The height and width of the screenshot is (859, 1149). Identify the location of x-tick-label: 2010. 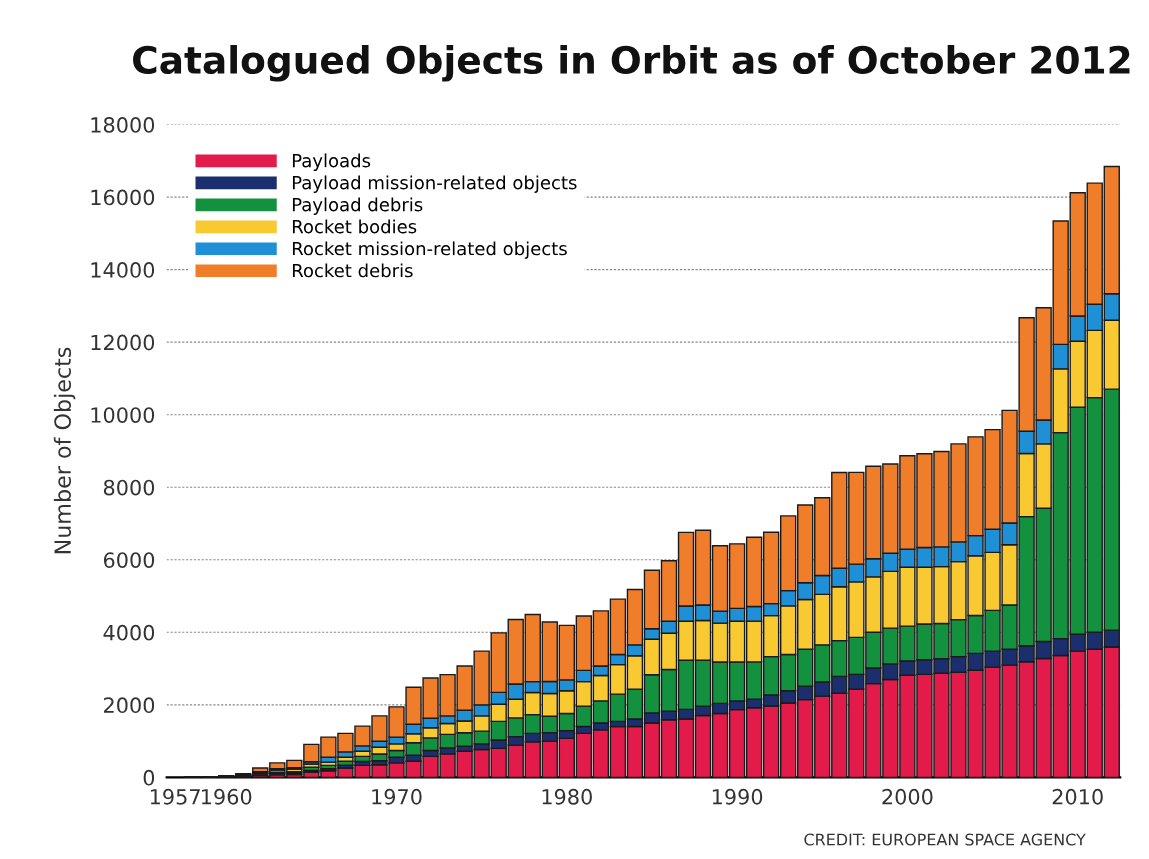
(1077, 796).